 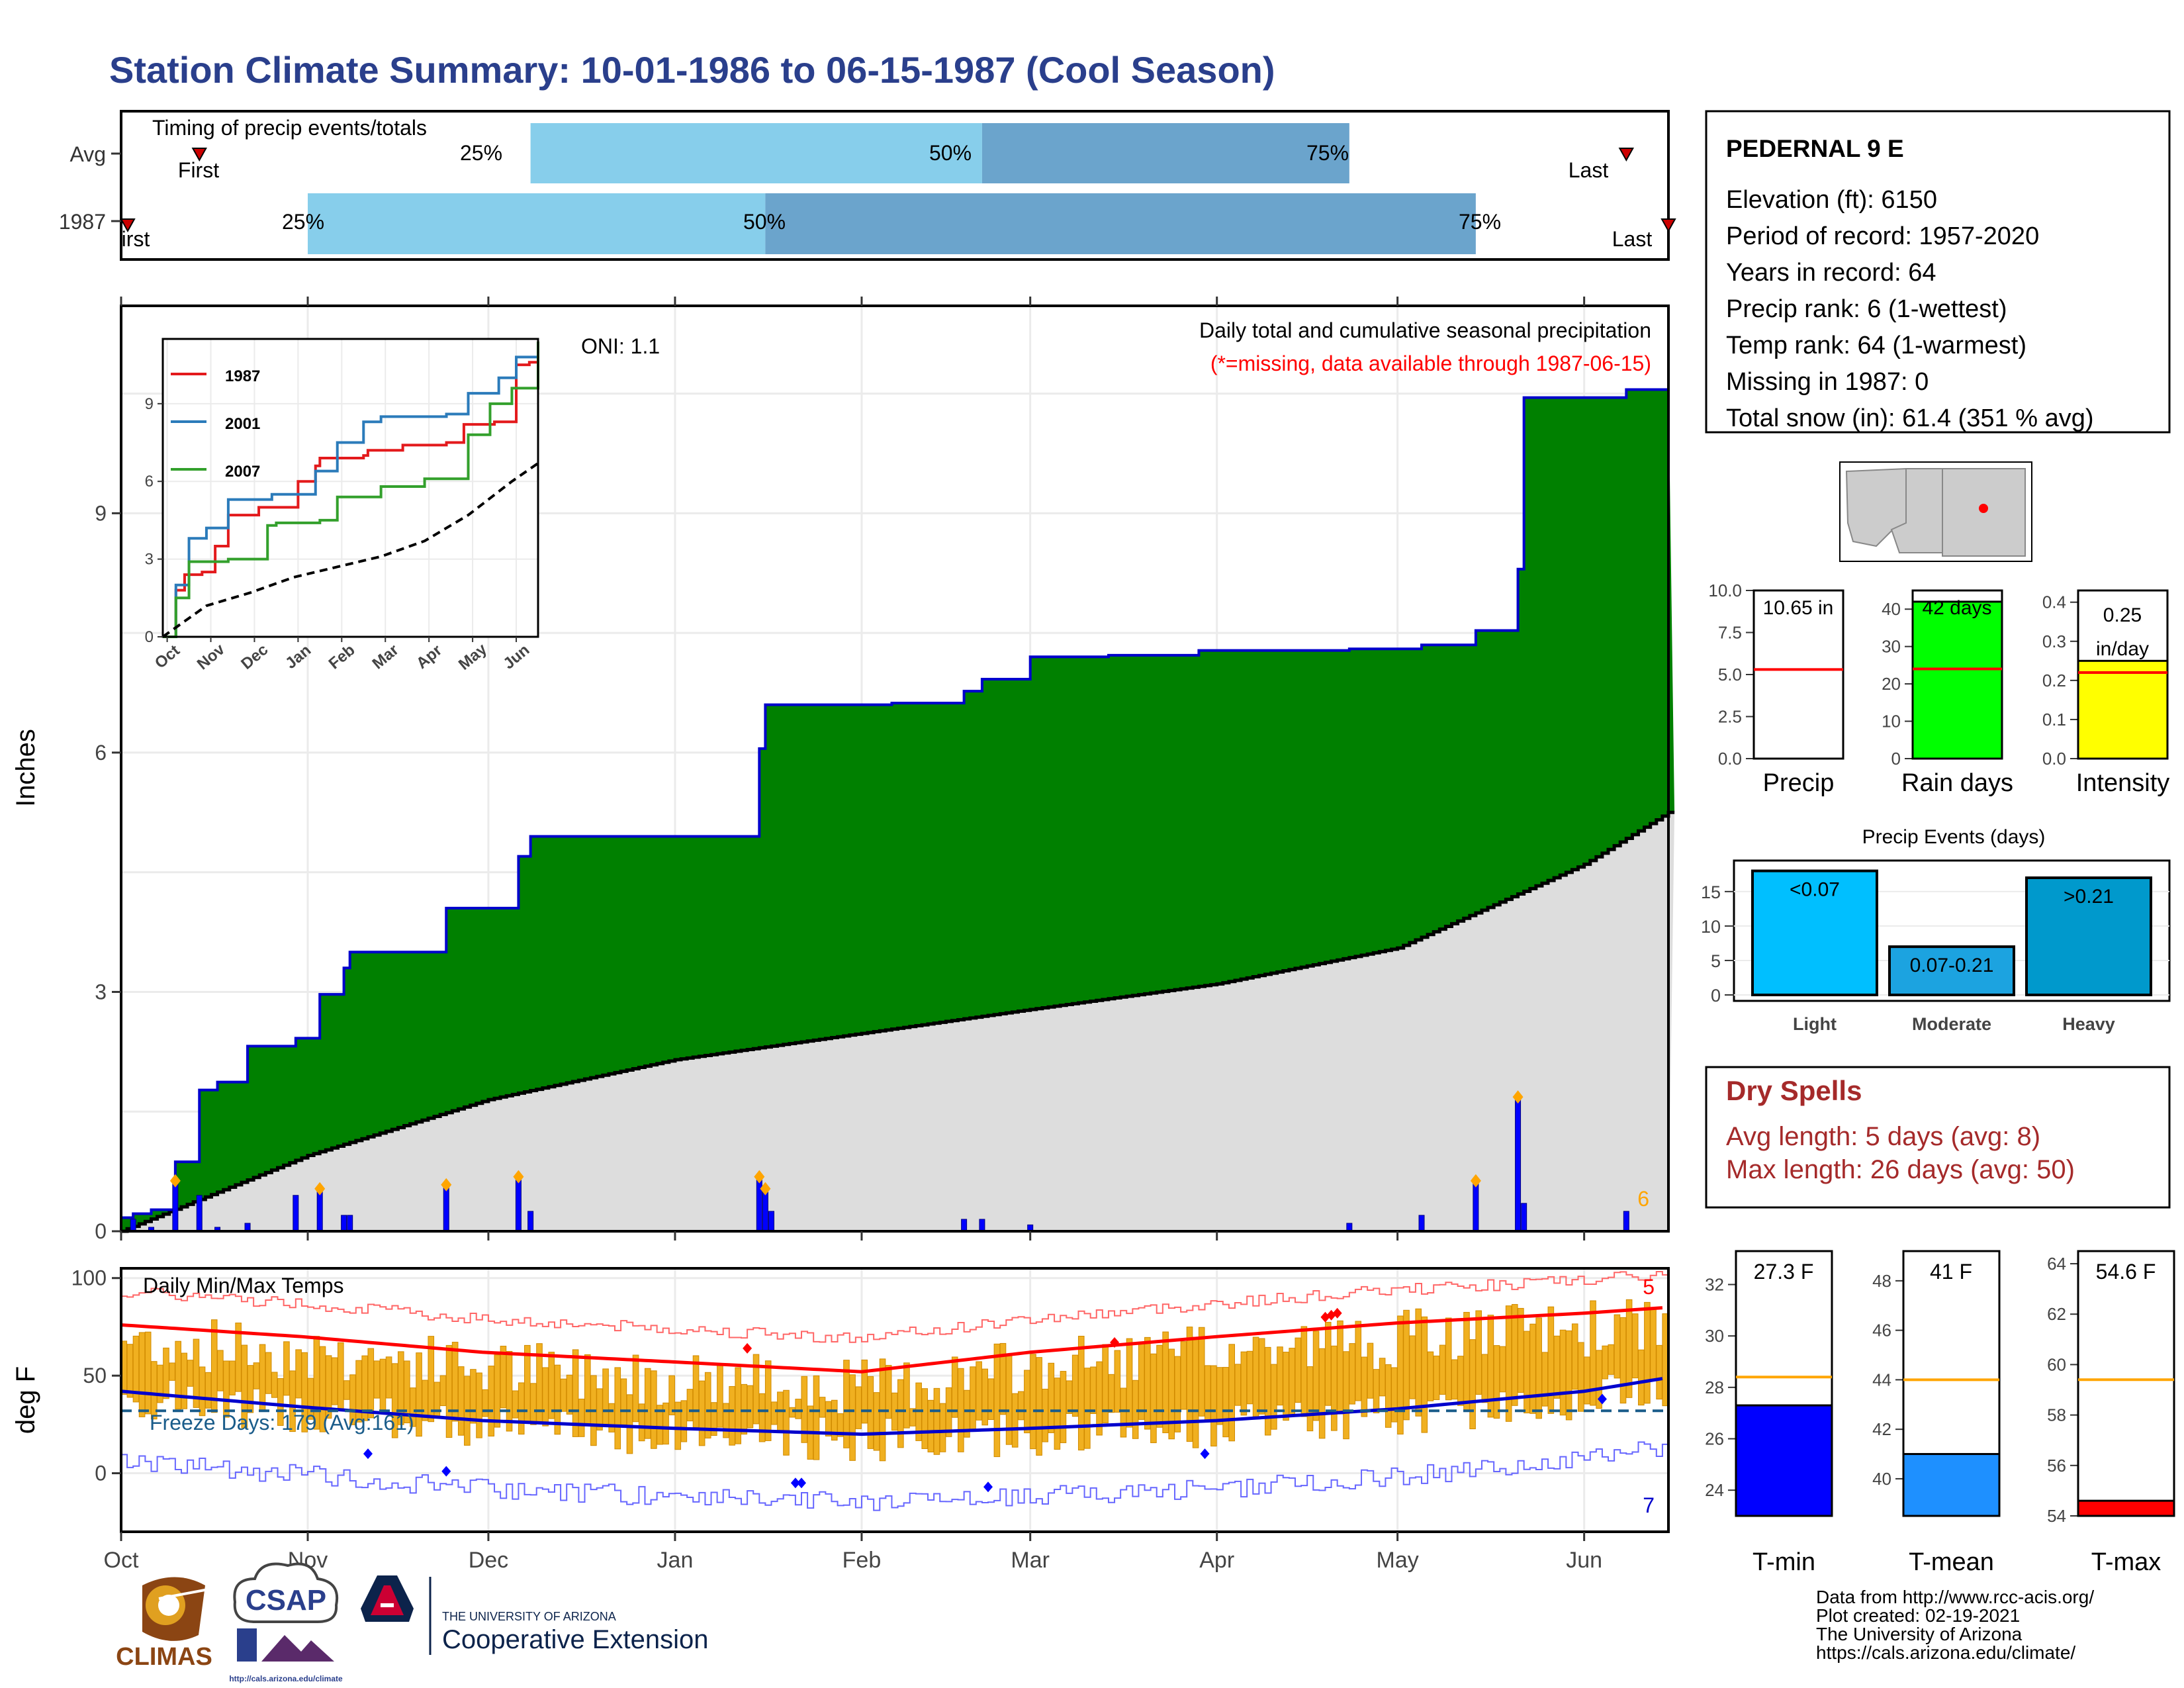 What do you see at coordinates (1831, 273) in the screenshot?
I see `station-info-line: Years in record: 64` at bounding box center [1831, 273].